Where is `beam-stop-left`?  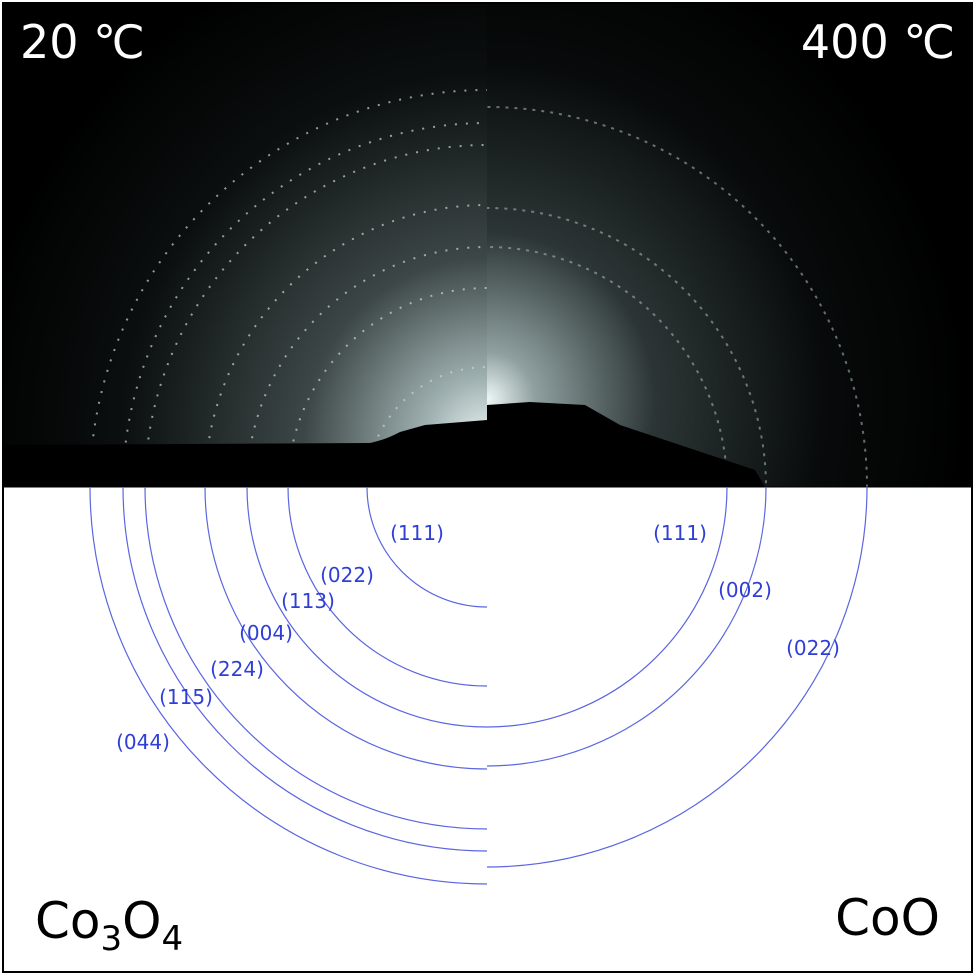
beam-stop-left is located at coordinates (245, 453).